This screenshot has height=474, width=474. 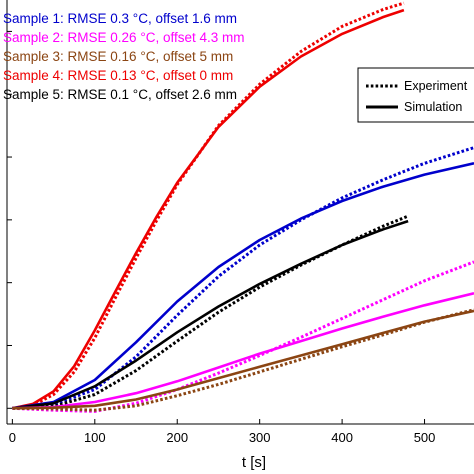 I want to click on sample-annotation-5: Sample 5: RMSE 0.1 °C, offset 2.6 mm, so click(x=120, y=94).